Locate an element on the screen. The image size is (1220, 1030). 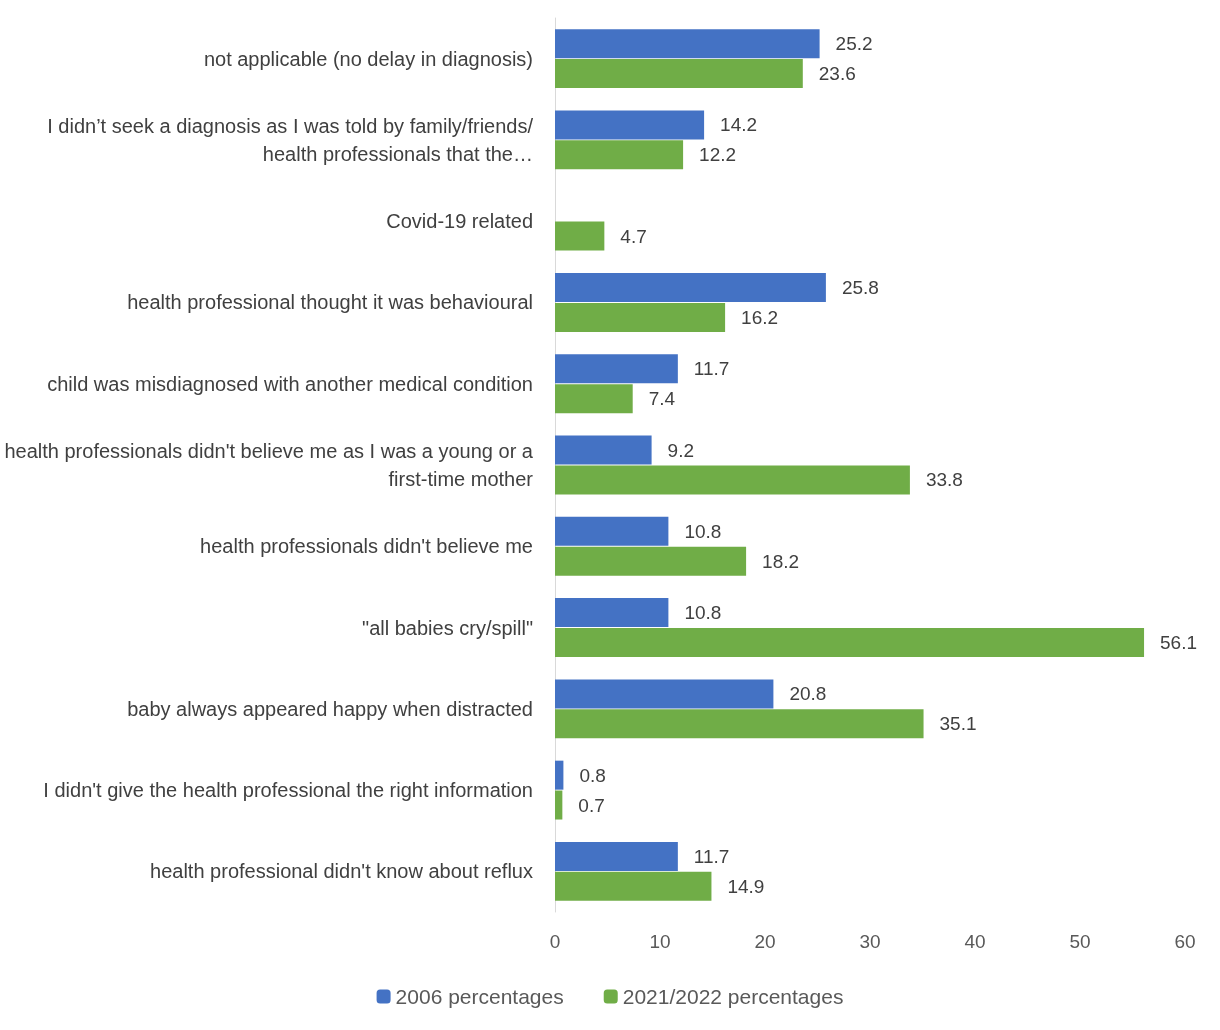
data-label: 33.8 is located at coordinates (944, 480).